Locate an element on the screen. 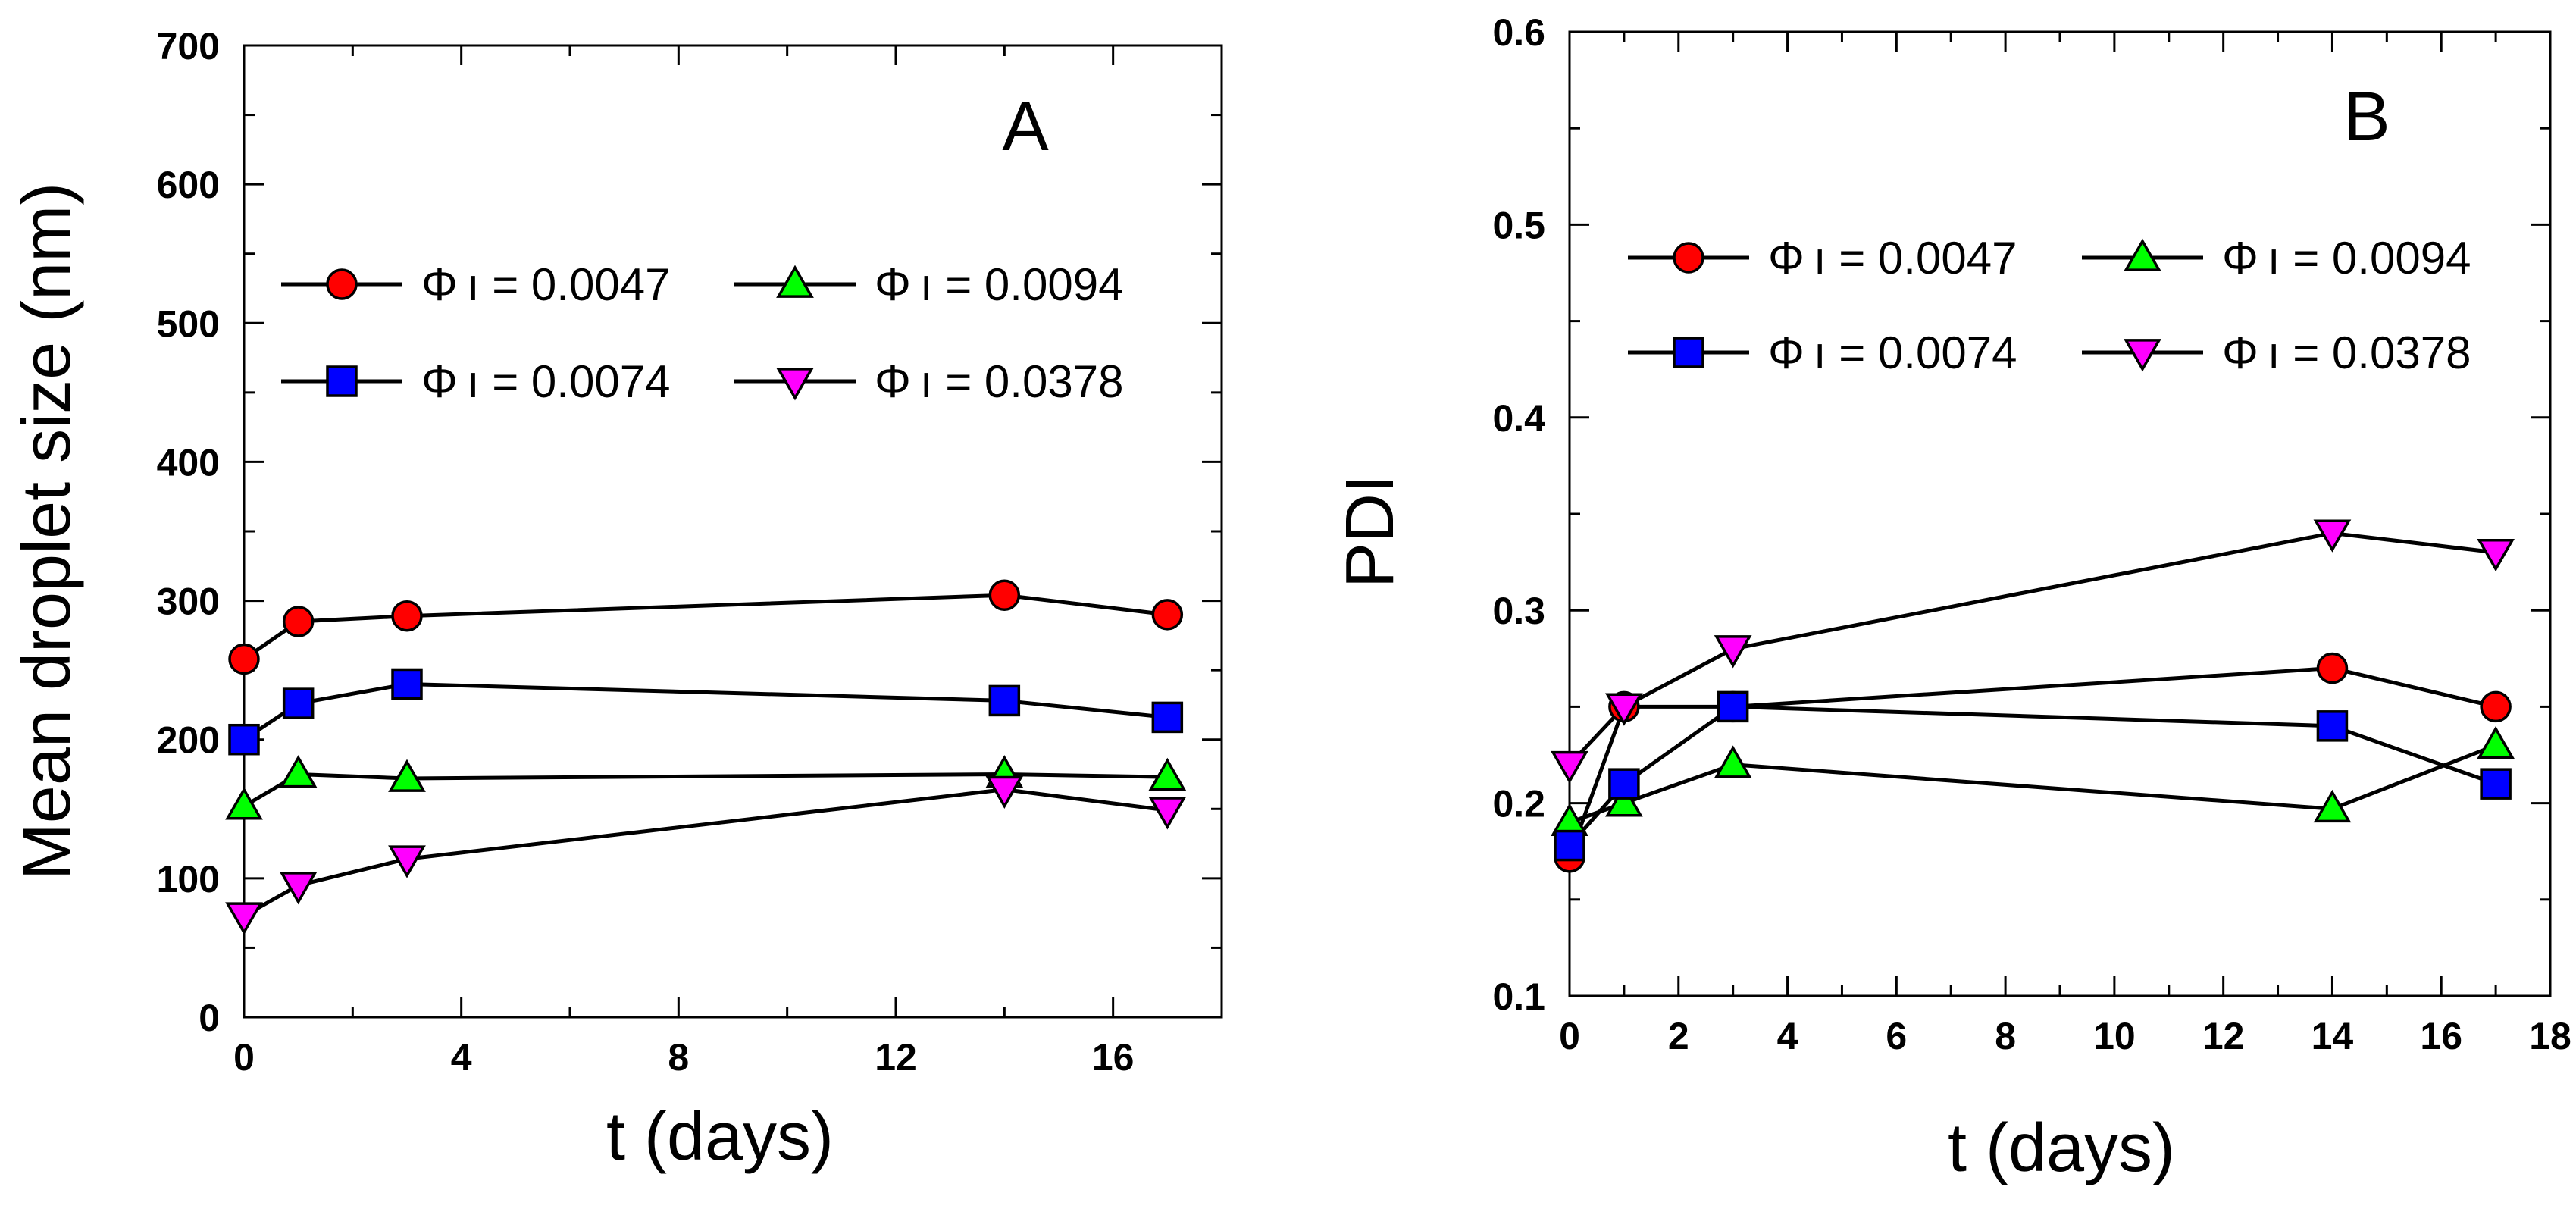  y-axis-title: PDI is located at coordinates (1370, 531).